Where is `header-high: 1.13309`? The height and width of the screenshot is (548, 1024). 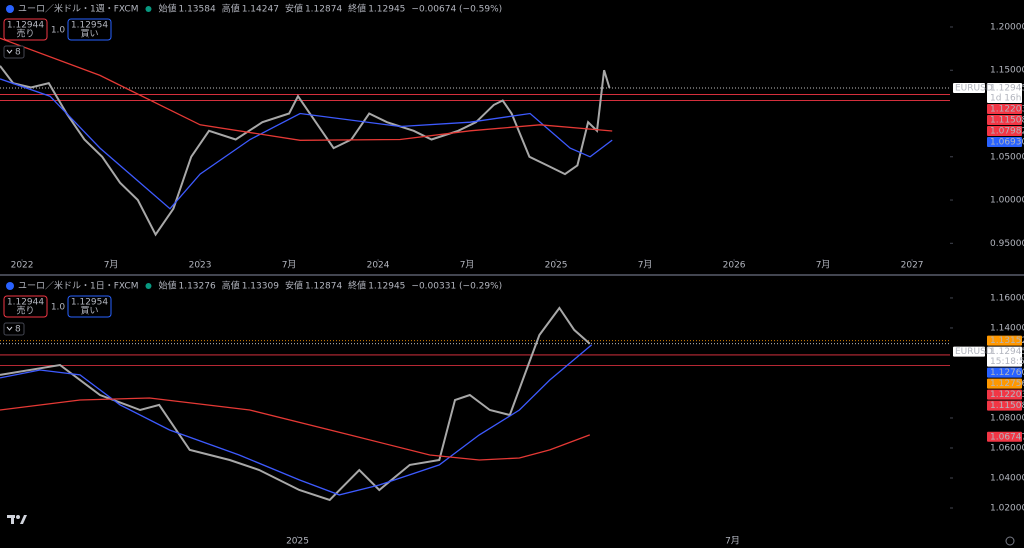 header-high: 1.13309 is located at coordinates (260, 287).